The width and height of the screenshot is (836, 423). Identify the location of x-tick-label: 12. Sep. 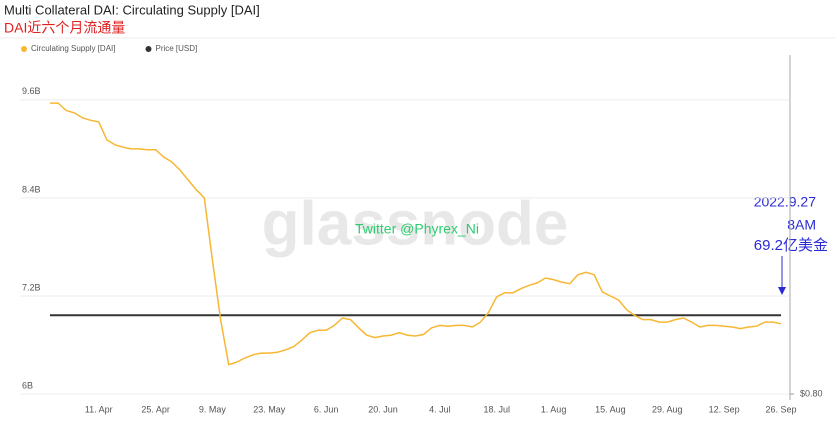
(724, 409).